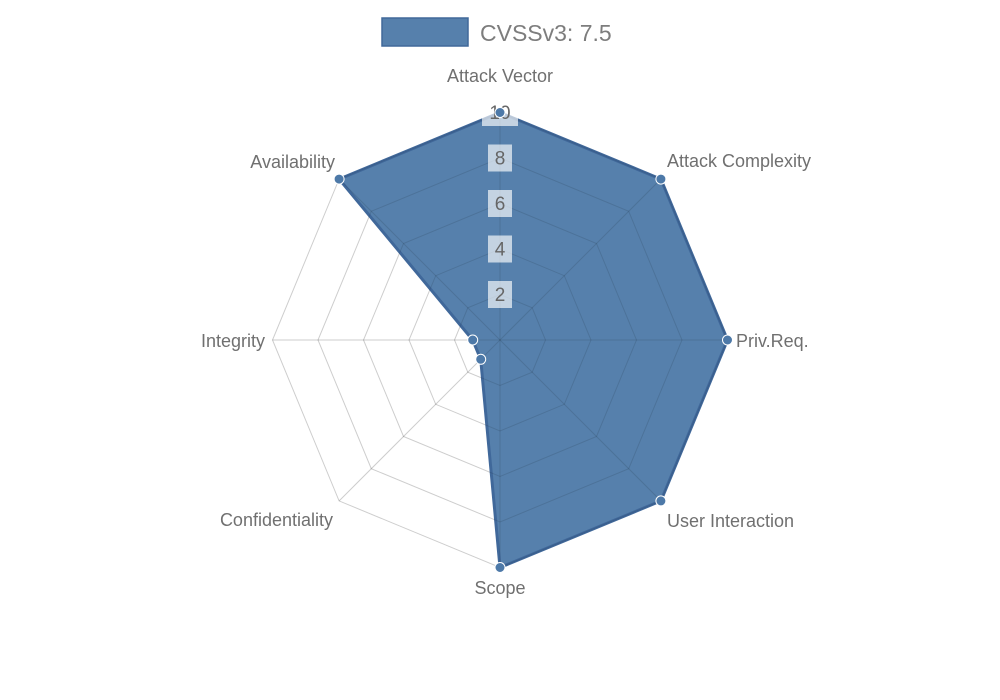 Image resolution: width=1000 pixels, height=700 pixels. I want to click on tick-label-4: 4, so click(500, 250).